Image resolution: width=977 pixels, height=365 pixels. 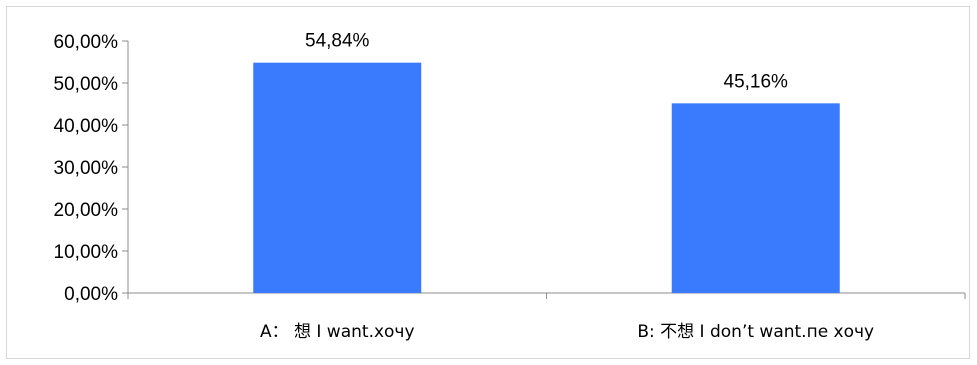 What do you see at coordinates (91, 294) in the screenshot?
I see `y-tick-label: 0,00%` at bounding box center [91, 294].